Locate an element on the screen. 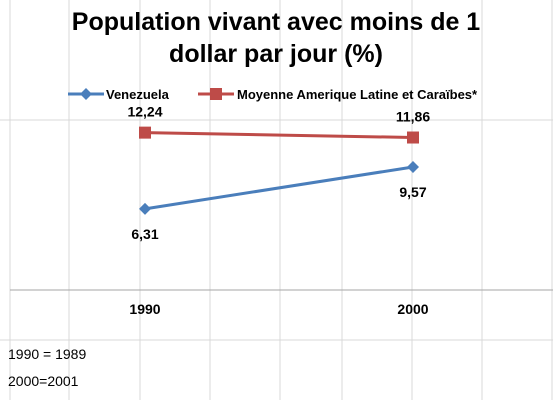 Image resolution: width=553 pixels, height=400 pixels. legend-item-venezuela: Venezuela is located at coordinates (119, 94).